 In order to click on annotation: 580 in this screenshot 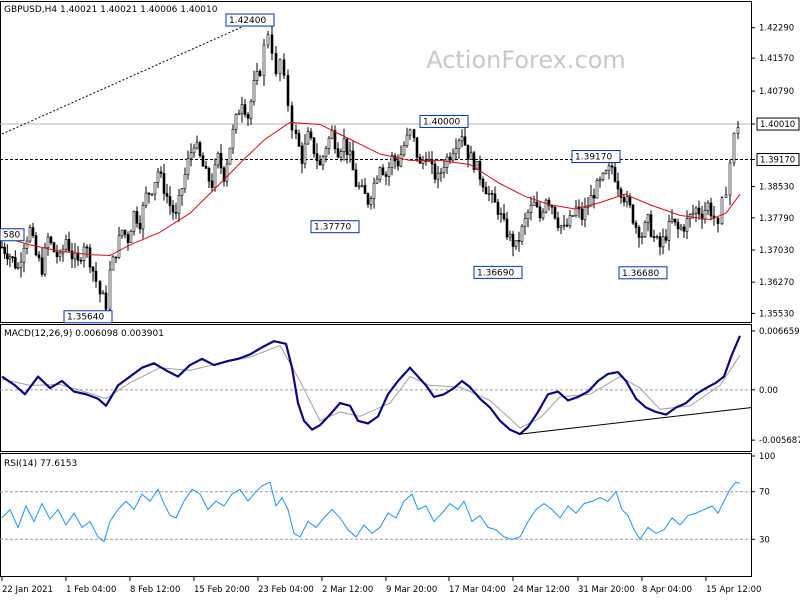, I will do `click(12, 235)`.